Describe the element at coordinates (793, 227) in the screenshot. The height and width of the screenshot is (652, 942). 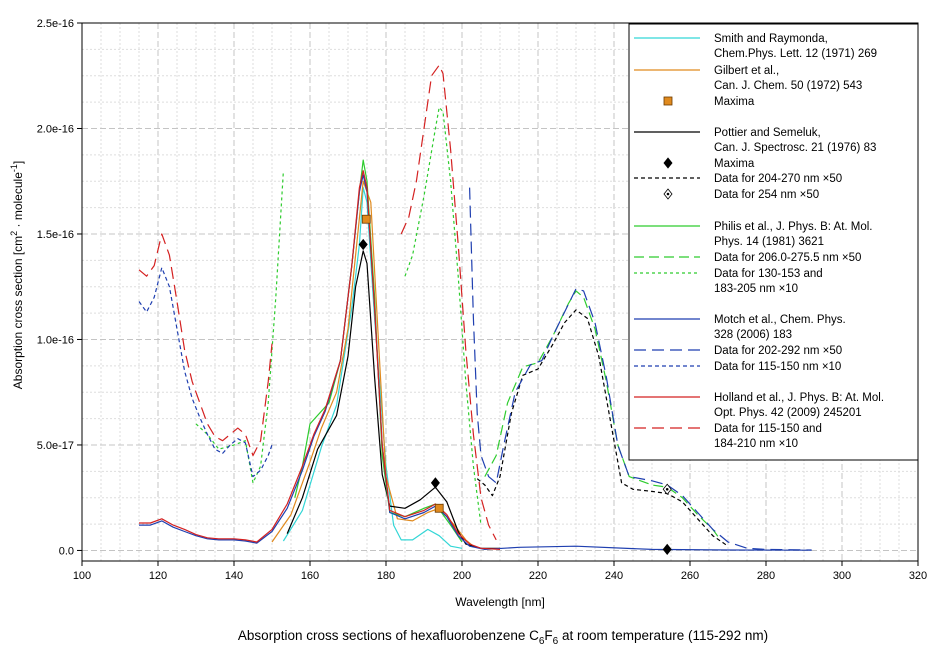
I see `legend-label: Philis et al., J. Phys. B: At. Mol.` at that location.